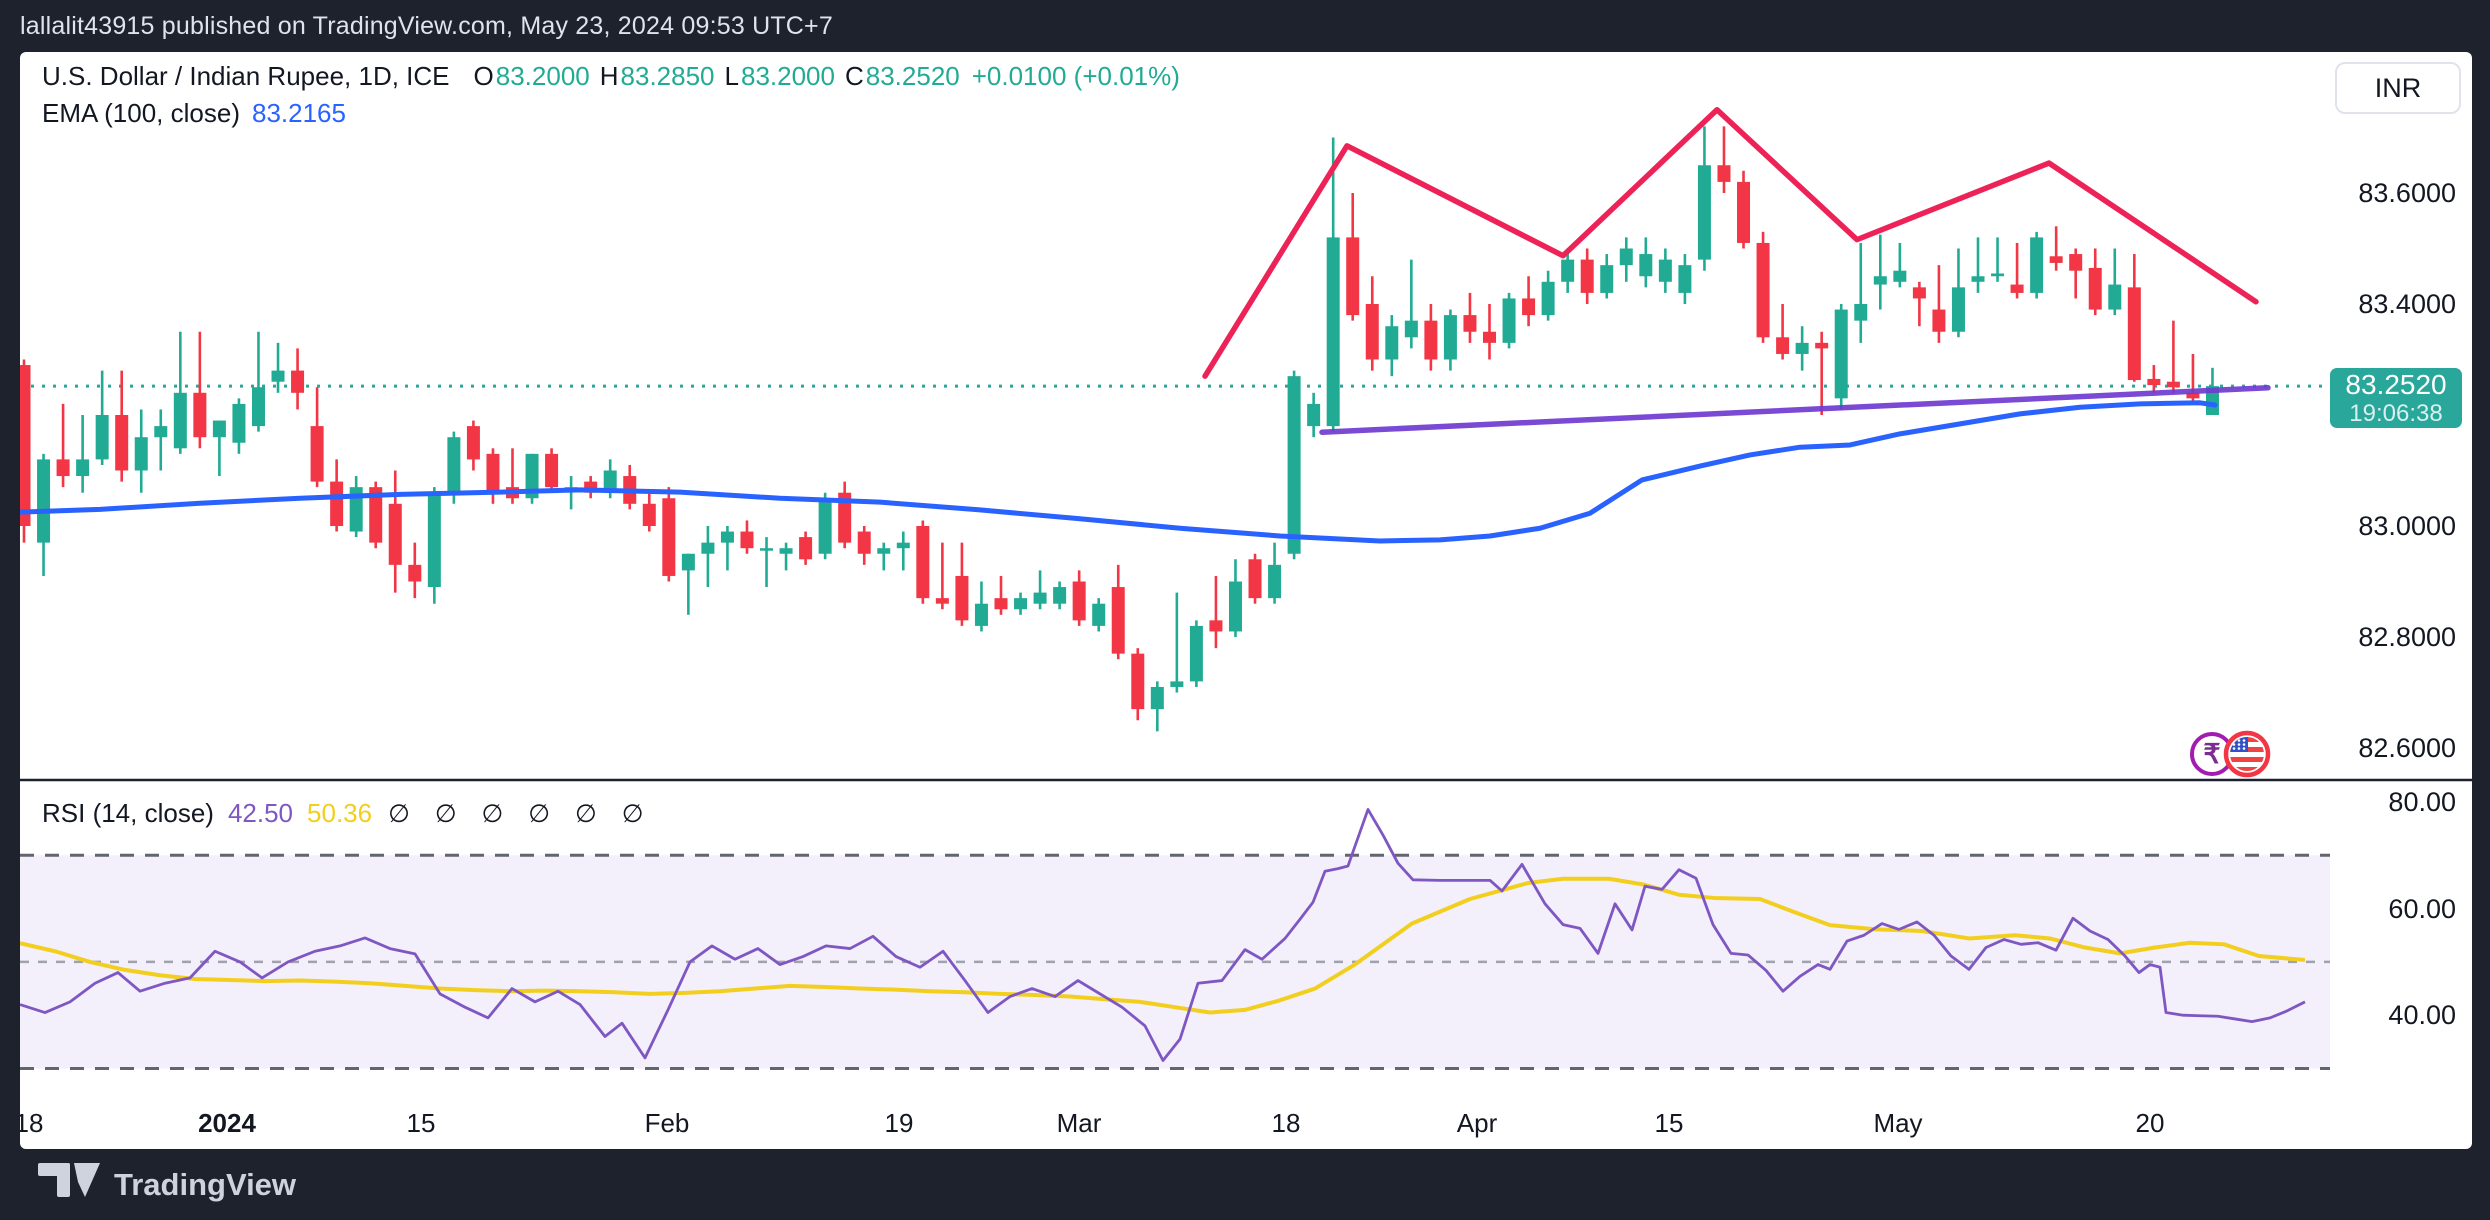  What do you see at coordinates (712, 76) in the screenshot?
I see `ohlc-values: O83.2000 H83.2850 L83.2000 C83.2520` at bounding box center [712, 76].